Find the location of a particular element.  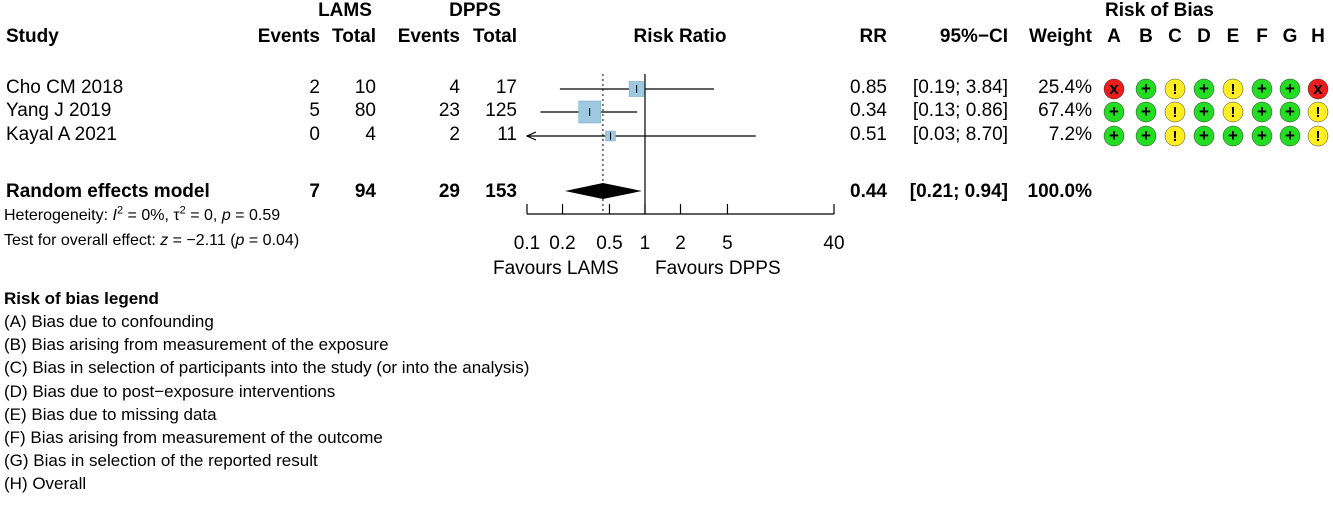

study-name: Cho CM 2018 is located at coordinates (65, 87).